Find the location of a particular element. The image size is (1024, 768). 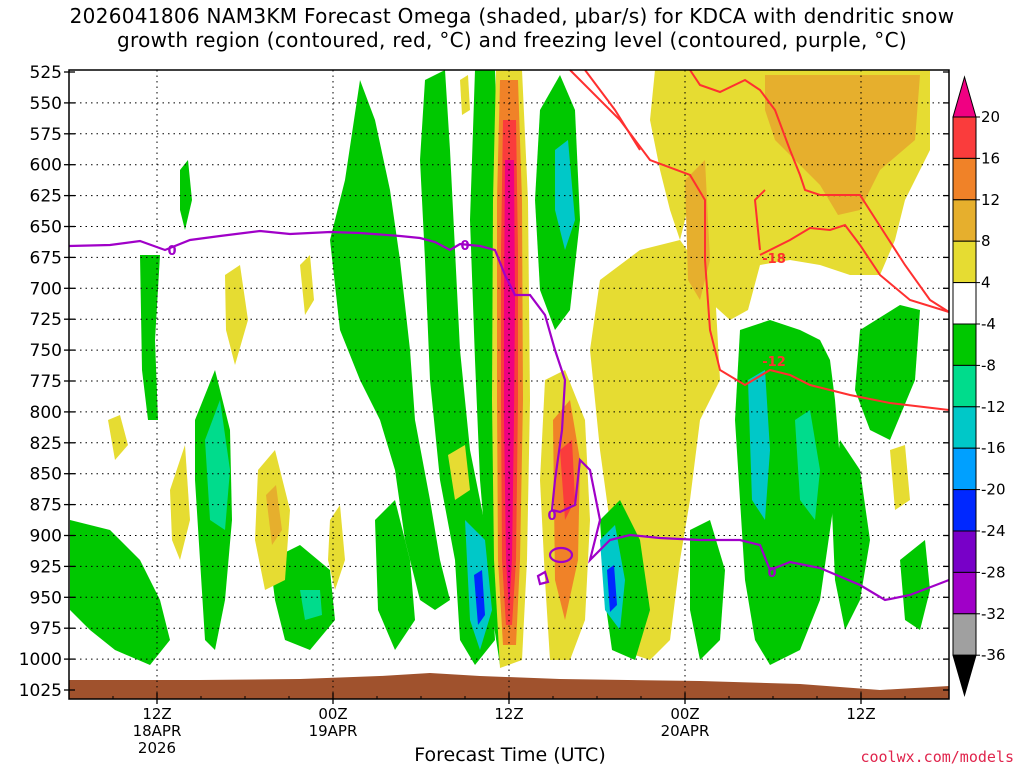

dgz-contour-label: -12 is located at coordinates (774, 362).